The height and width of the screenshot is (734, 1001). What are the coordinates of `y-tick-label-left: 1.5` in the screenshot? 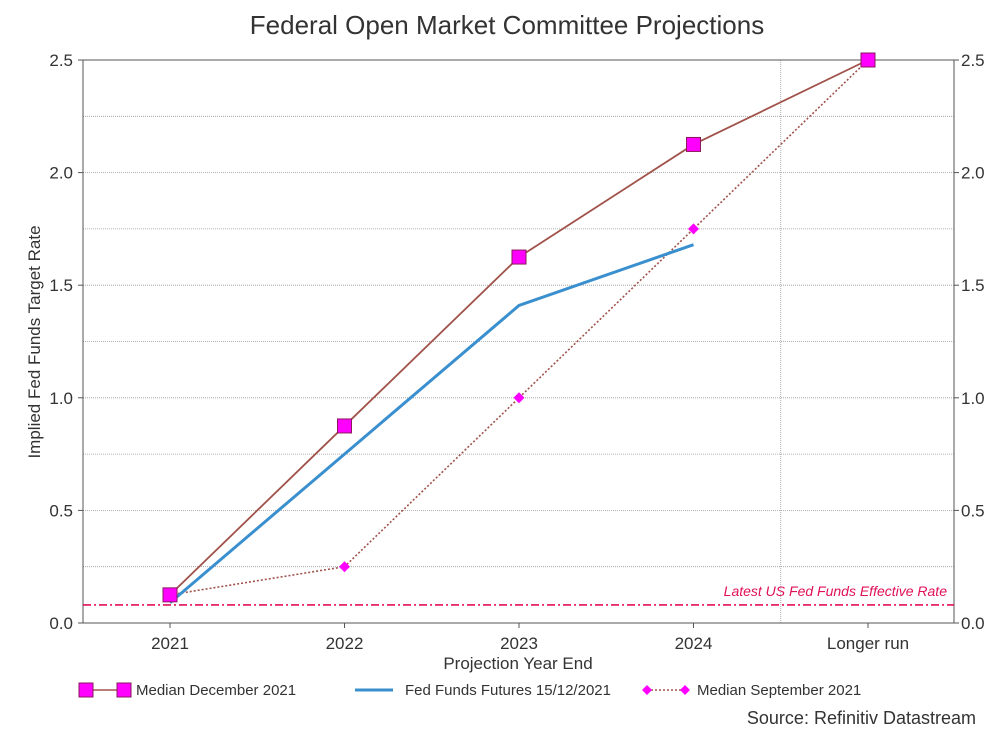 It's located at (61, 285).